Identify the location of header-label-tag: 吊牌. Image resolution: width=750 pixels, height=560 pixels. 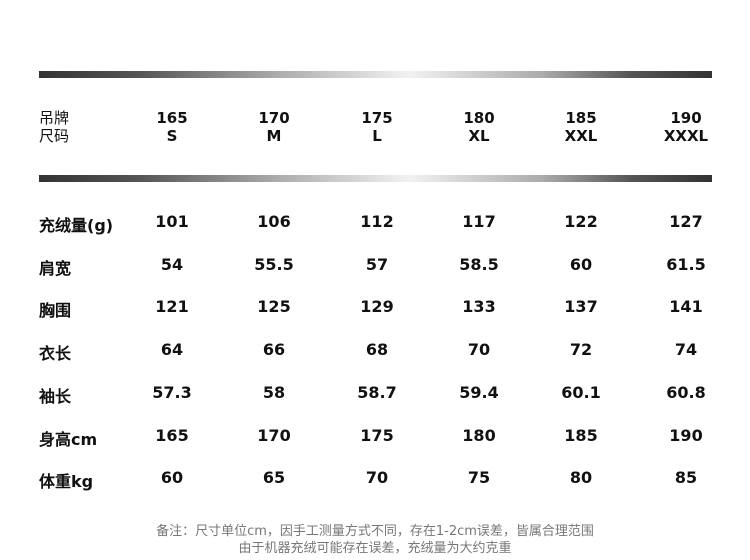
(54, 118).